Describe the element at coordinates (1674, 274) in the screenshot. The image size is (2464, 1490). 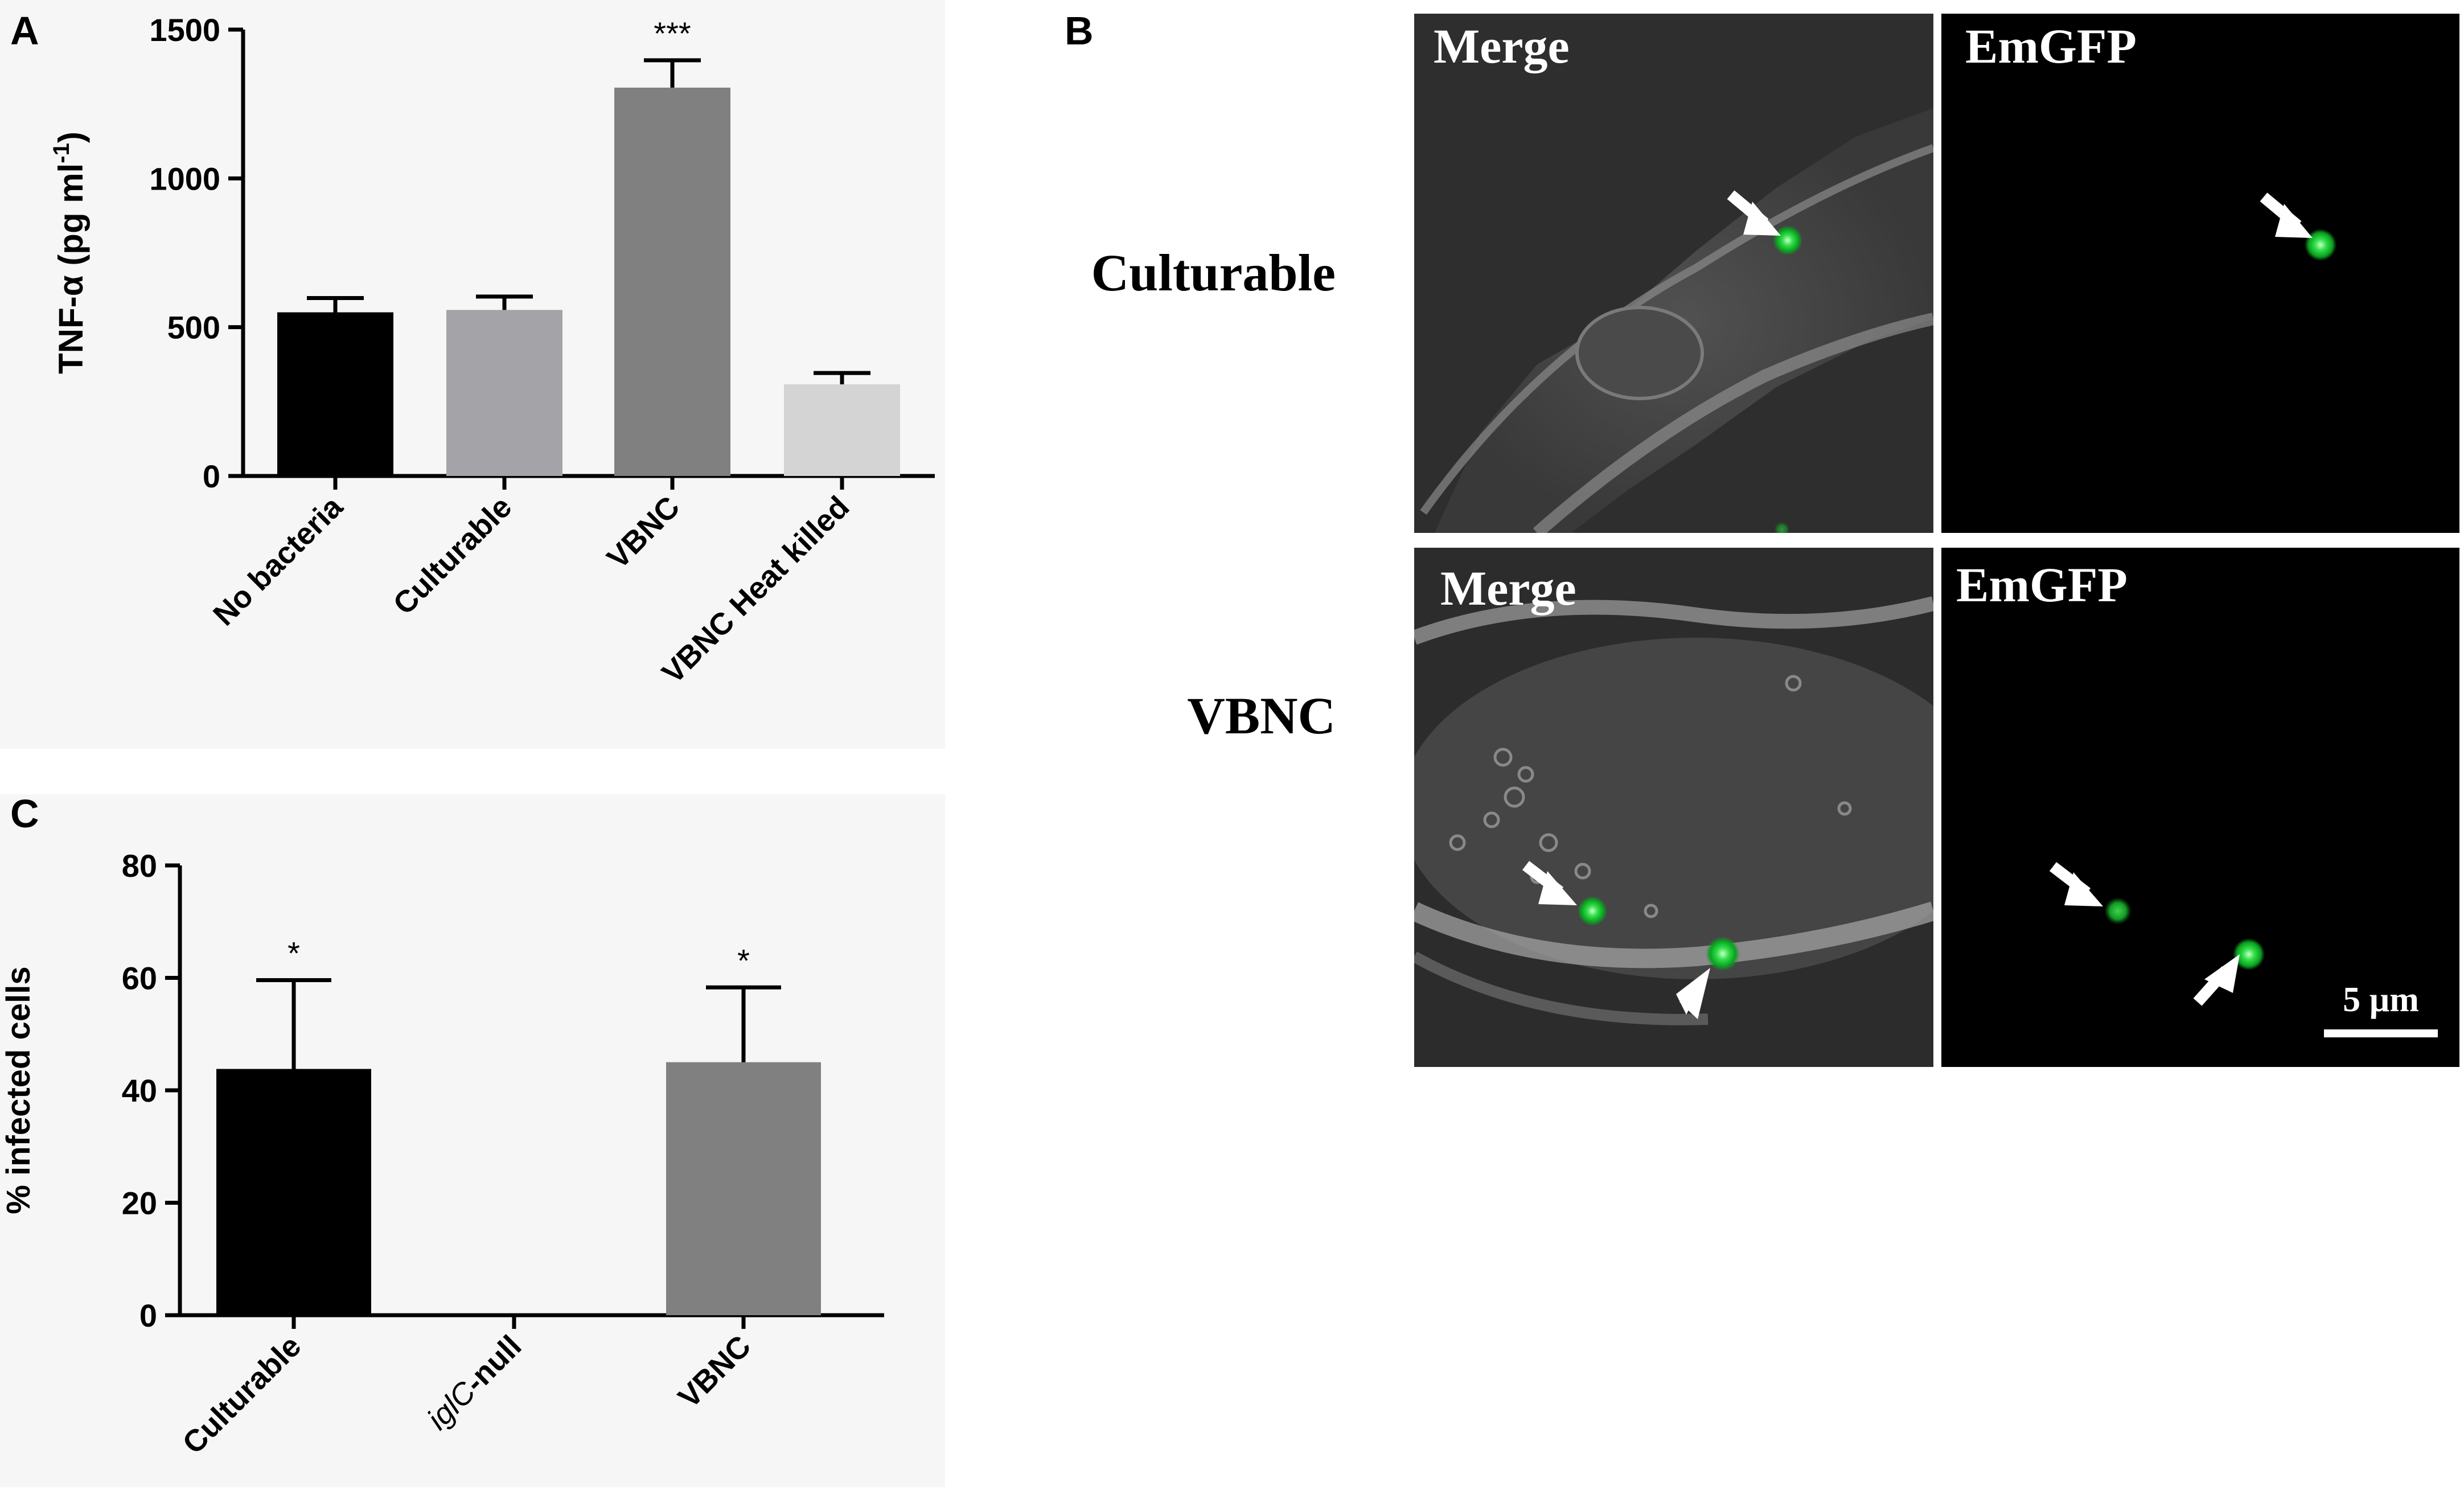
I see `merge-image-culturable` at that location.